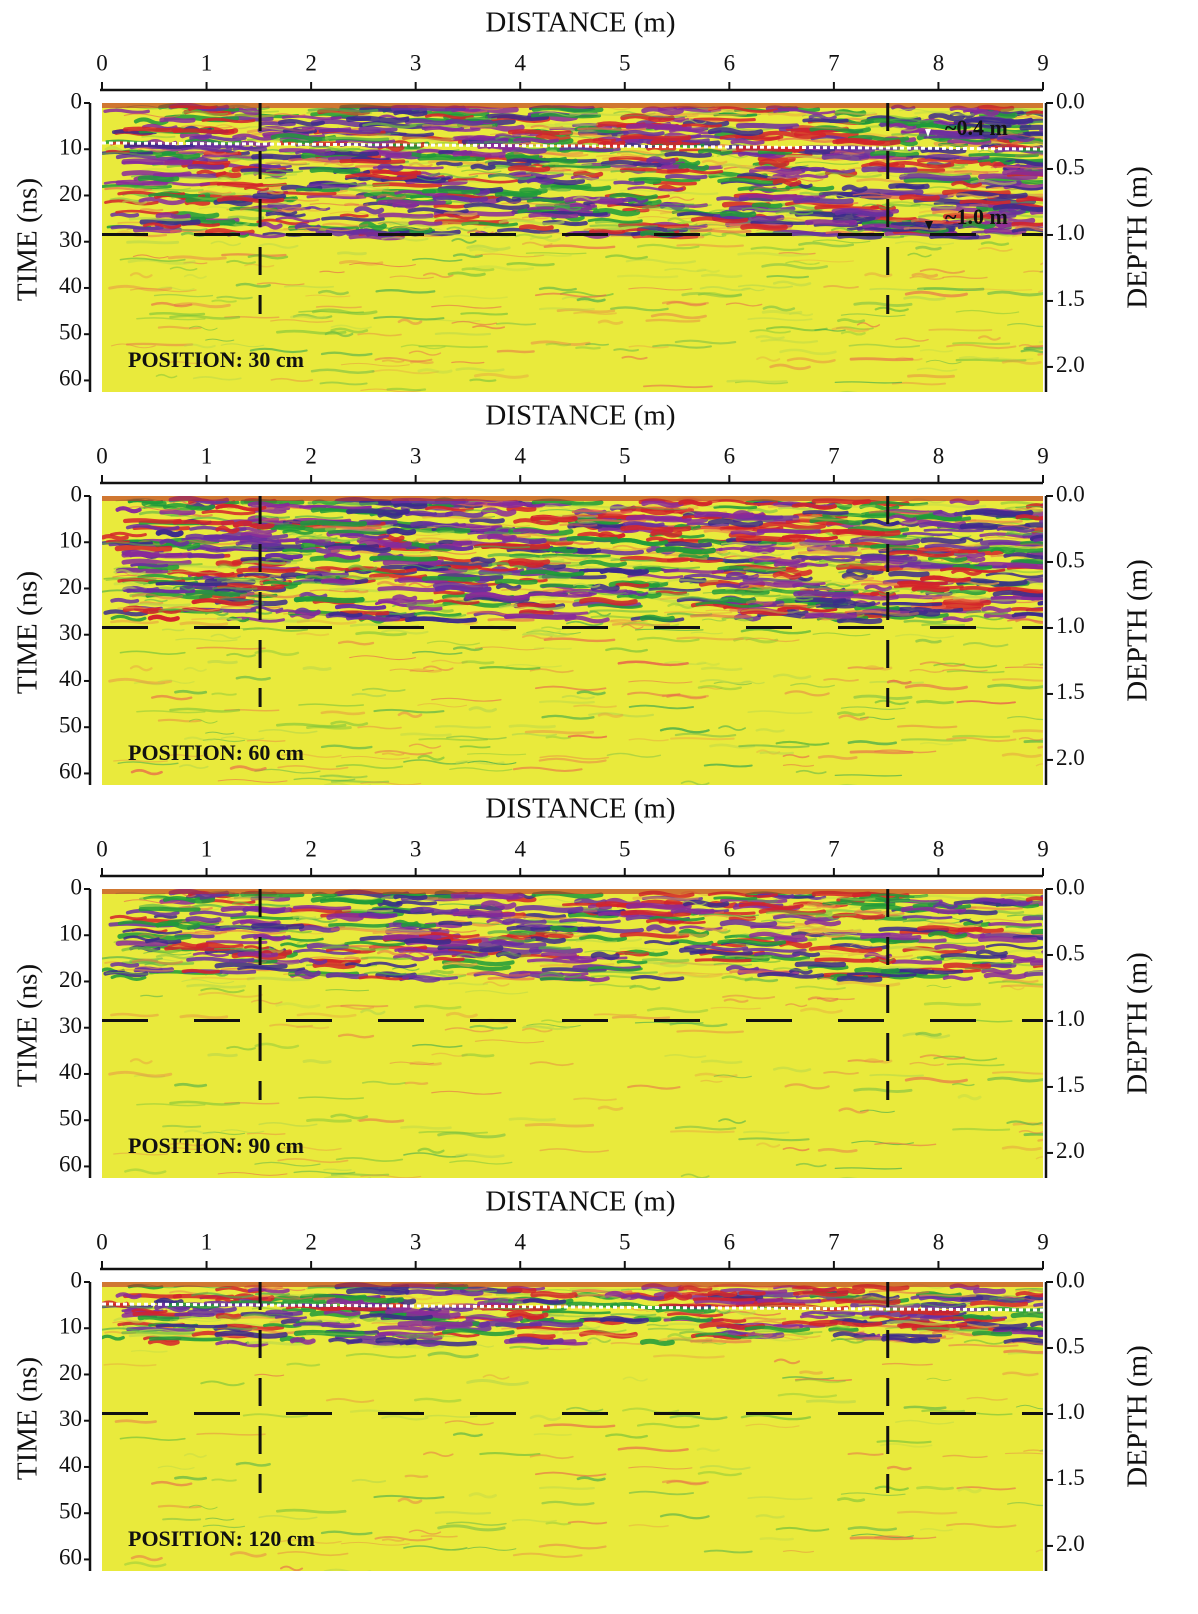  Describe the element at coordinates (730, 455) in the screenshot. I see `x-tick-label: 6` at that location.